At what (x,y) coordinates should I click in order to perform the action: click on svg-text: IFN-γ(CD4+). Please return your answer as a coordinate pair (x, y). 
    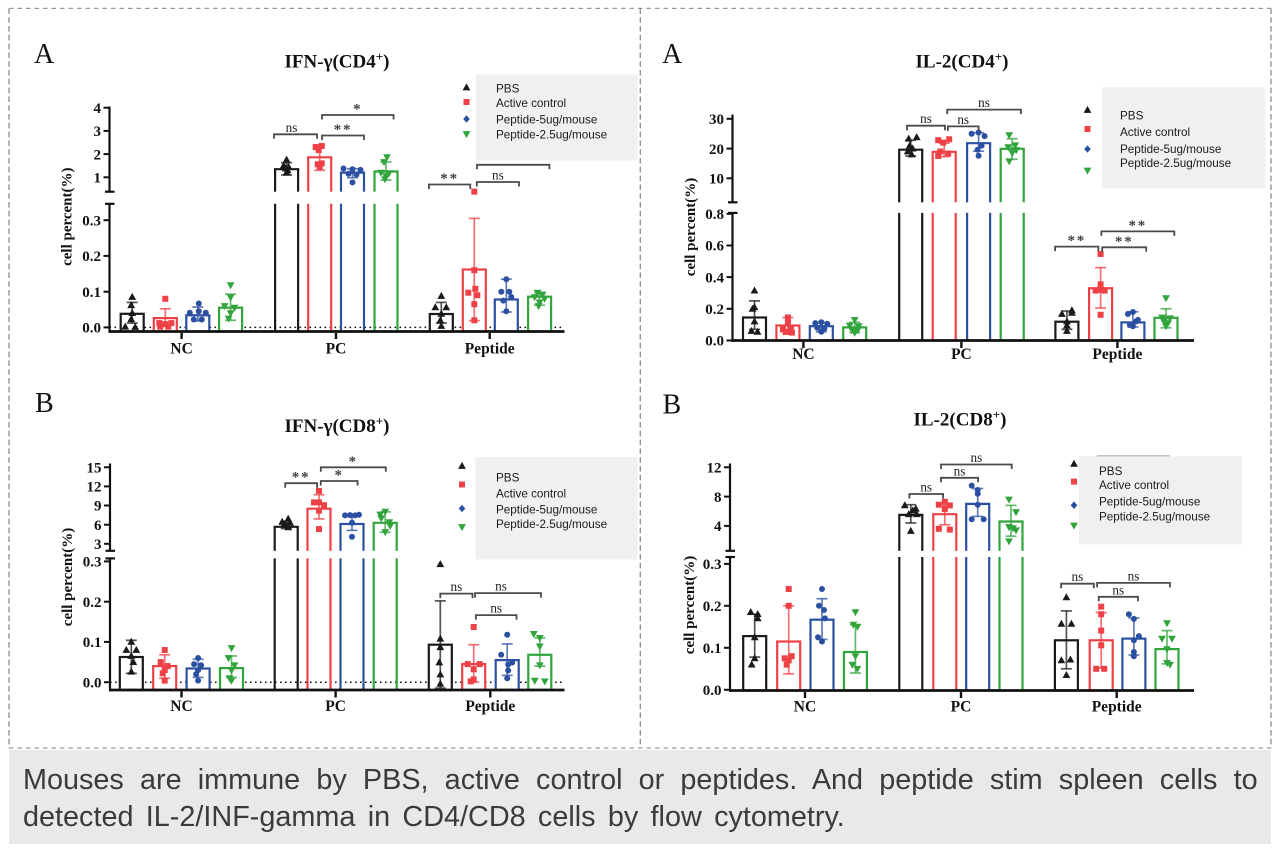
    Looking at the image, I should click on (337, 61).